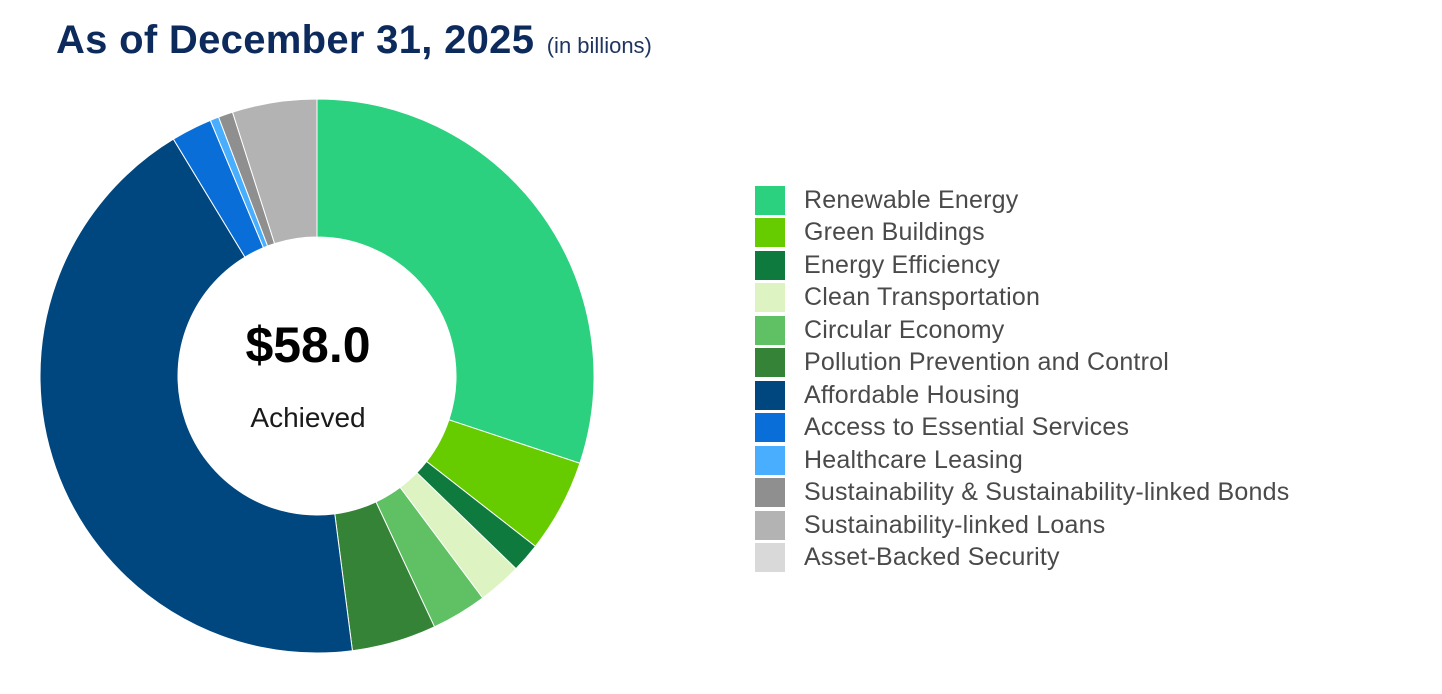 The height and width of the screenshot is (694, 1442). Describe the element at coordinates (308, 345) in the screenshot. I see `donut-center-value: $58.0` at that location.